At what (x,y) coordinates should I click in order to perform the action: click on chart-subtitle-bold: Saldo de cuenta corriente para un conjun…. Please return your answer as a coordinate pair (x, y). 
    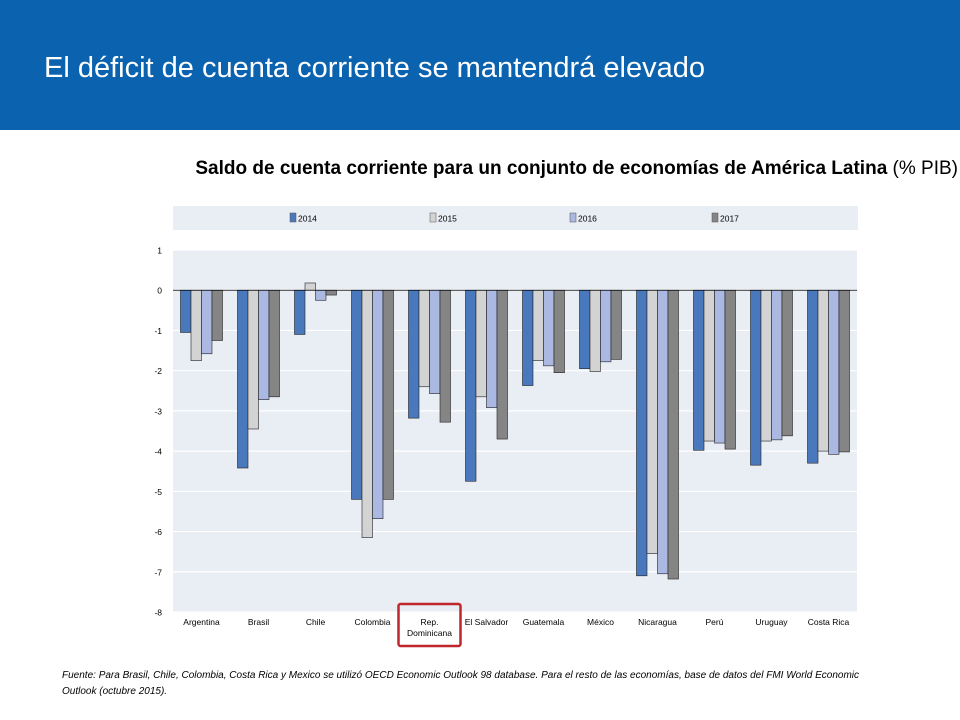
    Looking at the image, I should click on (541, 168).